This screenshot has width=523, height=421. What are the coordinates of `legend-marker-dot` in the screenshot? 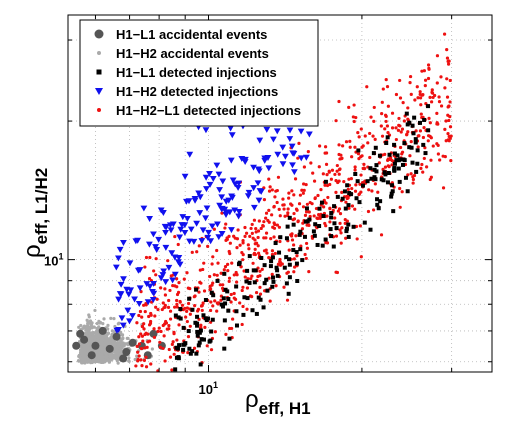 It's located at (99, 110).